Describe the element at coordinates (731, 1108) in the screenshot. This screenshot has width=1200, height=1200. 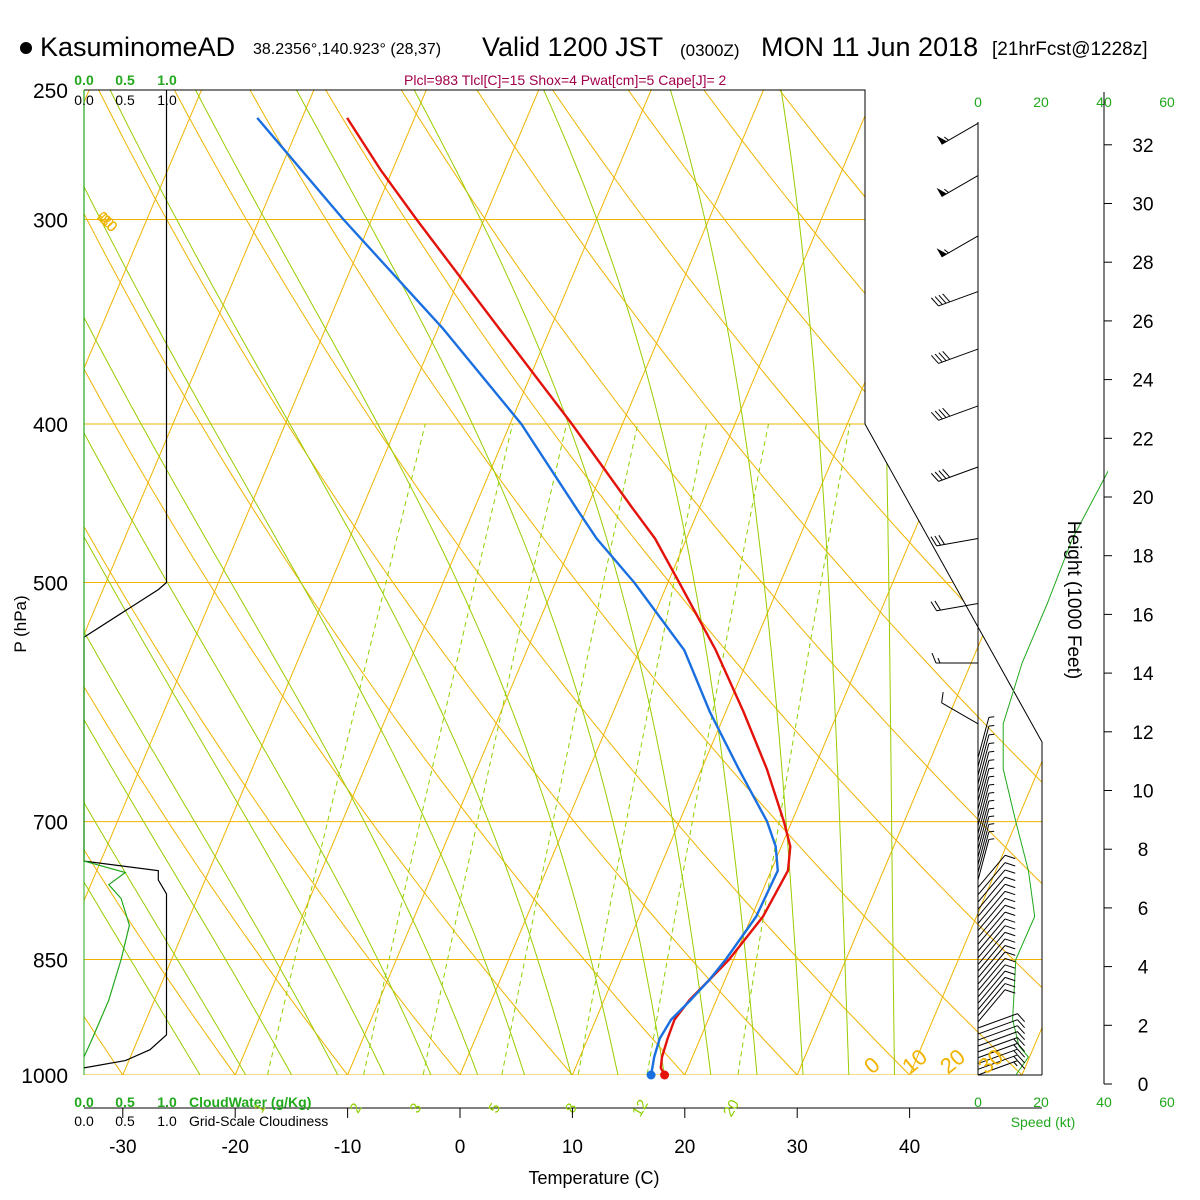
I see `mixing-ratio-label: 20` at that location.